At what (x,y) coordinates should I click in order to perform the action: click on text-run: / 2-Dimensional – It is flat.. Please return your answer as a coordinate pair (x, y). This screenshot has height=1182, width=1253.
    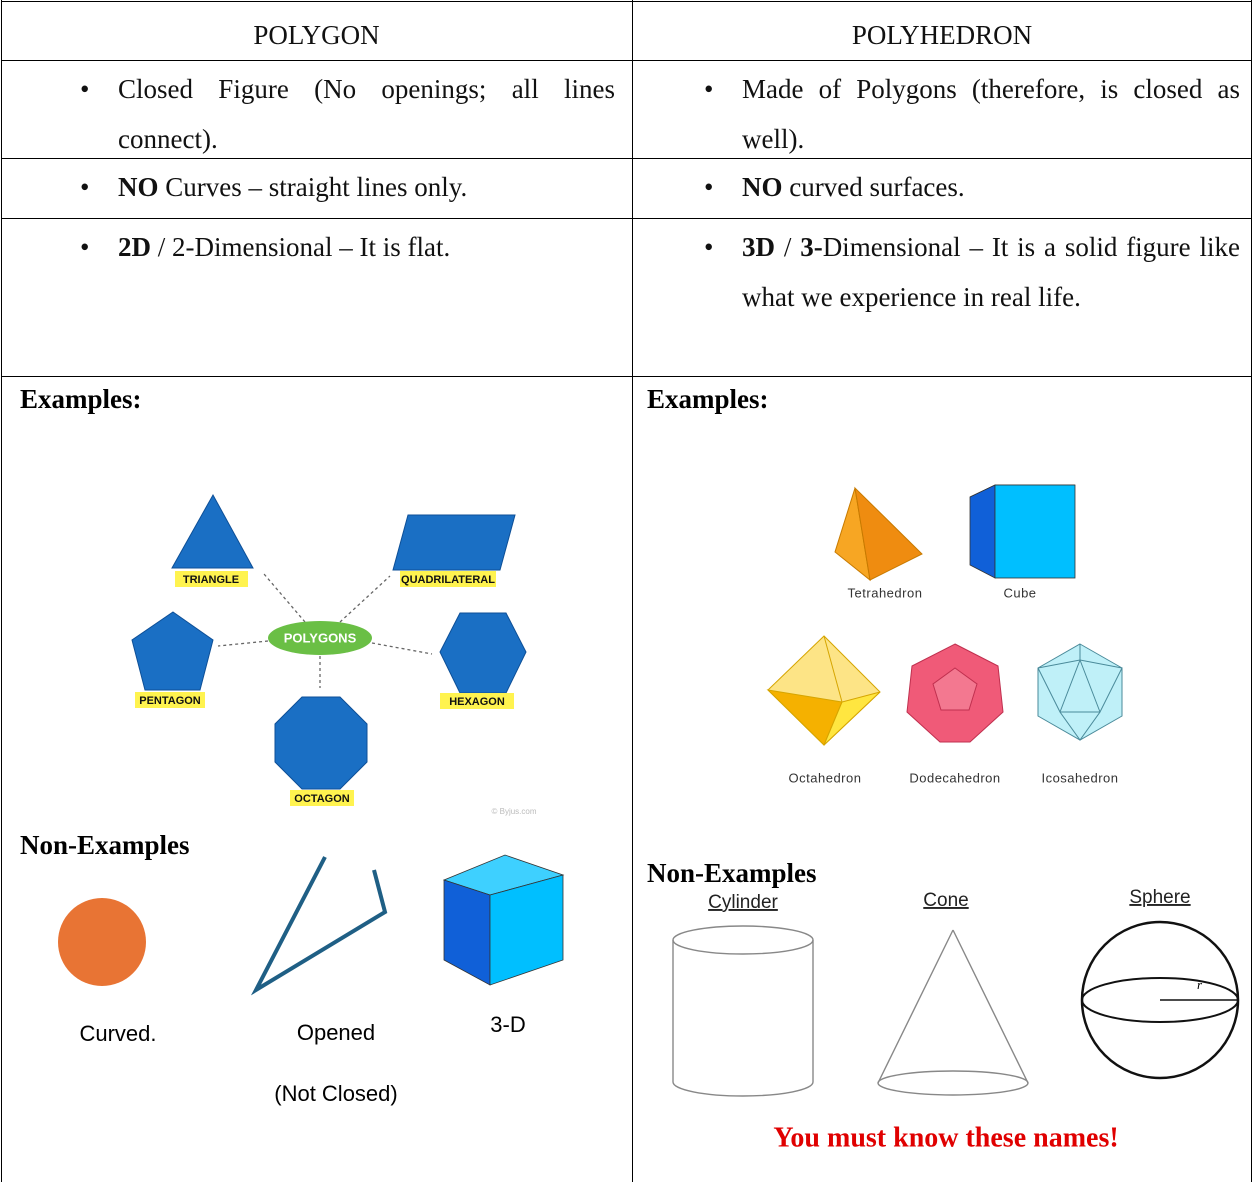
    Looking at the image, I should click on (301, 247).